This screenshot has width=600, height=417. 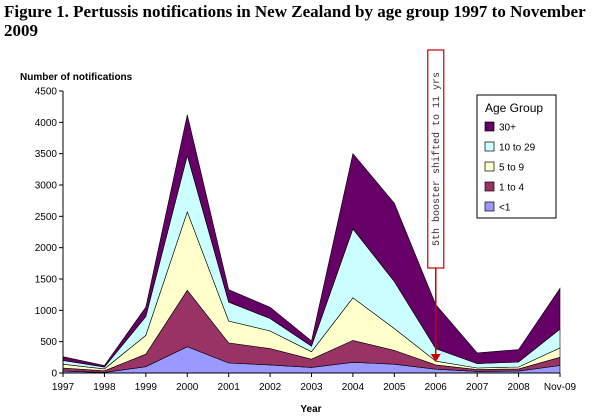 I want to click on x-tick-label: 2004, so click(x=353, y=387).